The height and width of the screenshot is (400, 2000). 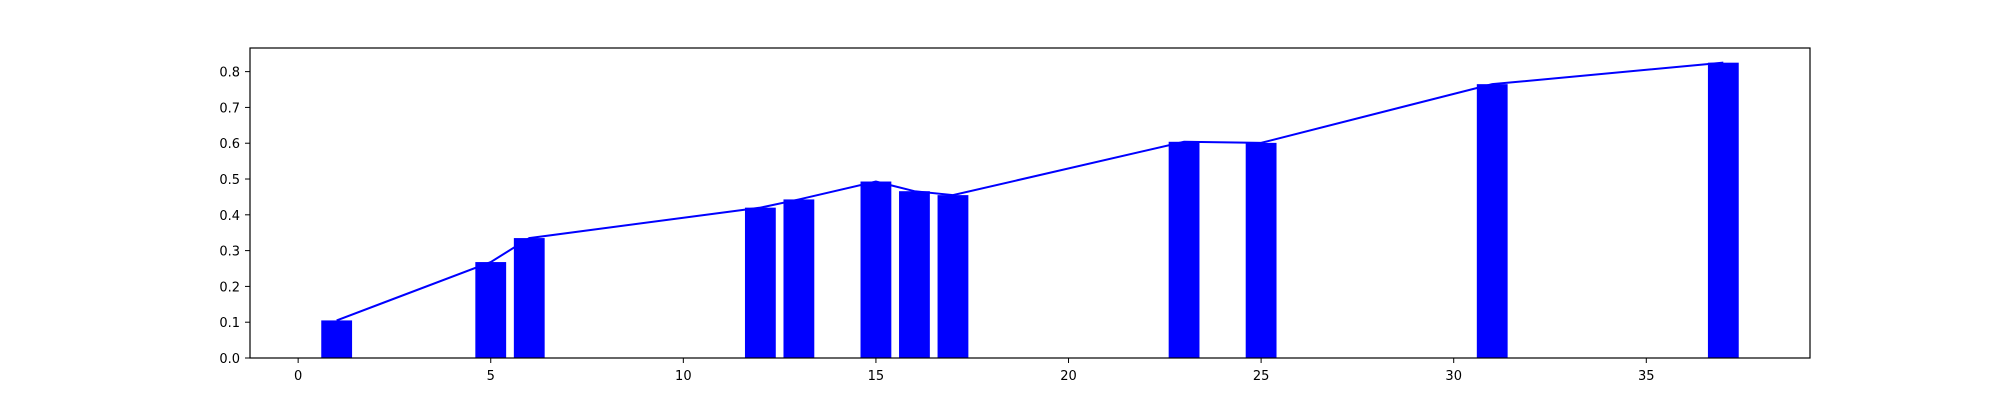 I want to click on y-tick-label: 0.3, so click(x=229, y=252).